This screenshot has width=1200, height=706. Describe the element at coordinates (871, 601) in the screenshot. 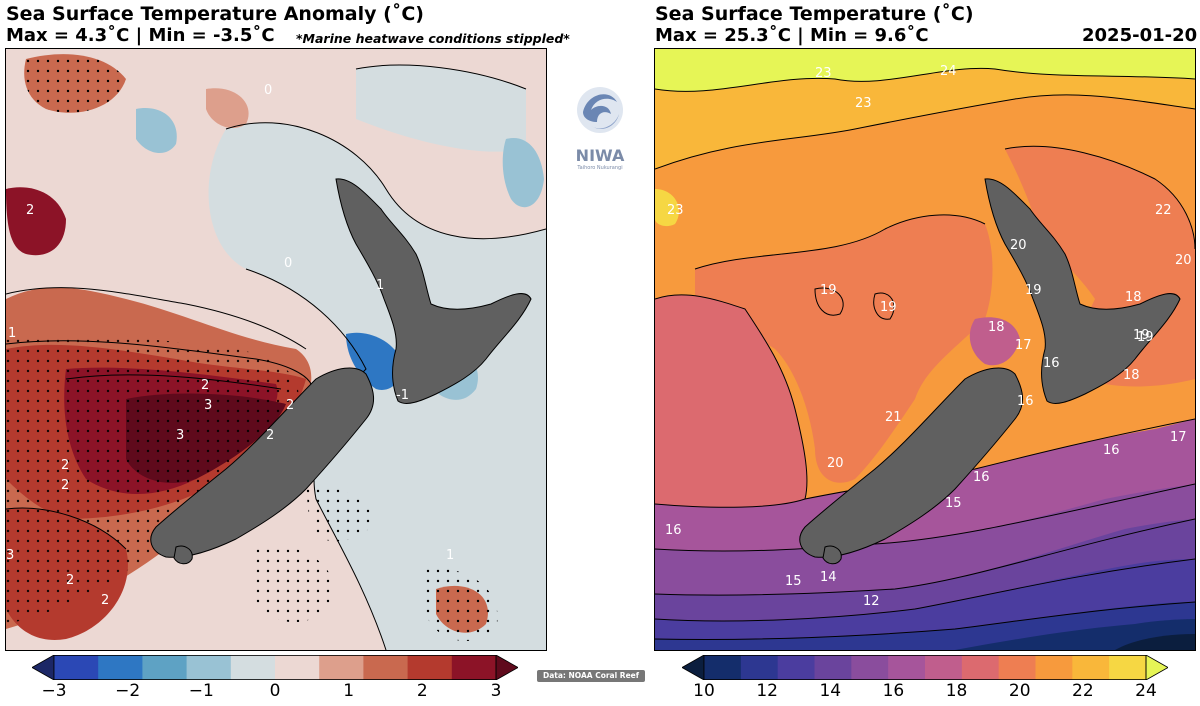

I see `contour-label: 12` at that location.